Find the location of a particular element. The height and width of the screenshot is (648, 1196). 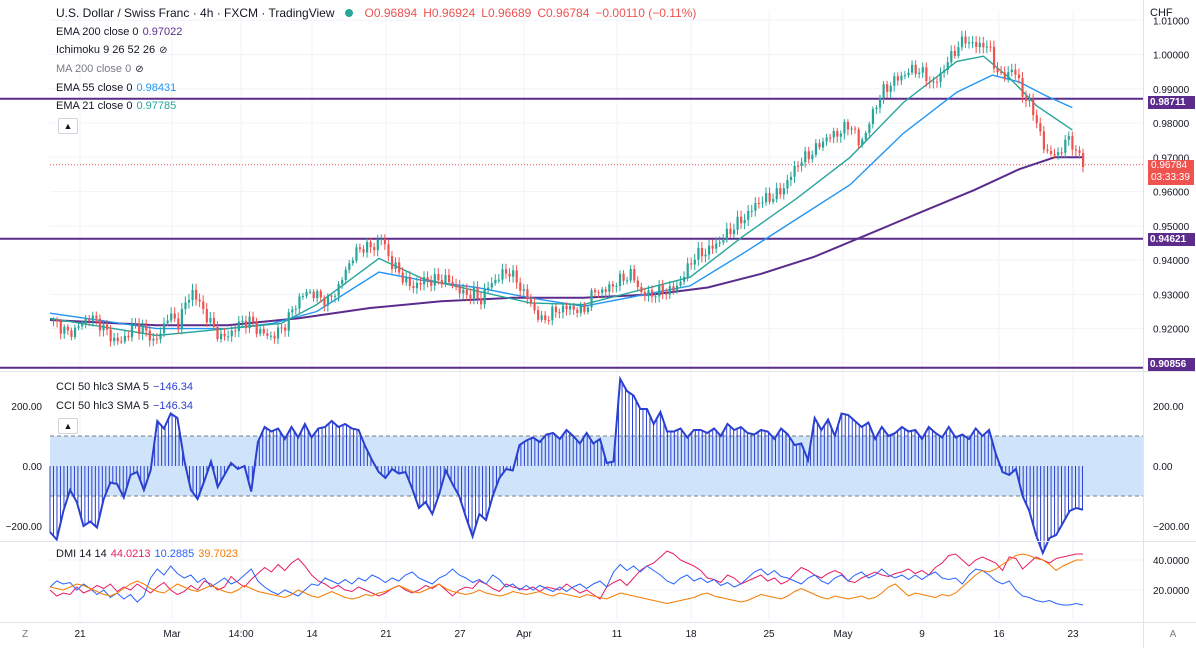

legend-dmi: DMI 14 14 44.0213 10.2885 39.7023 is located at coordinates (147, 554).